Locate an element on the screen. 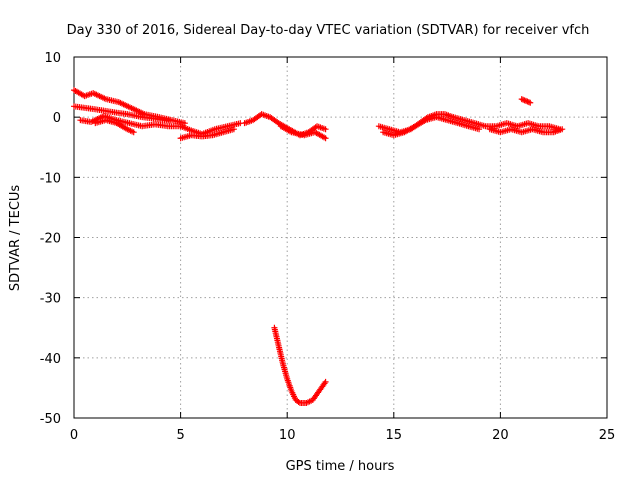  x-tick-label: 5 is located at coordinates (180, 435).